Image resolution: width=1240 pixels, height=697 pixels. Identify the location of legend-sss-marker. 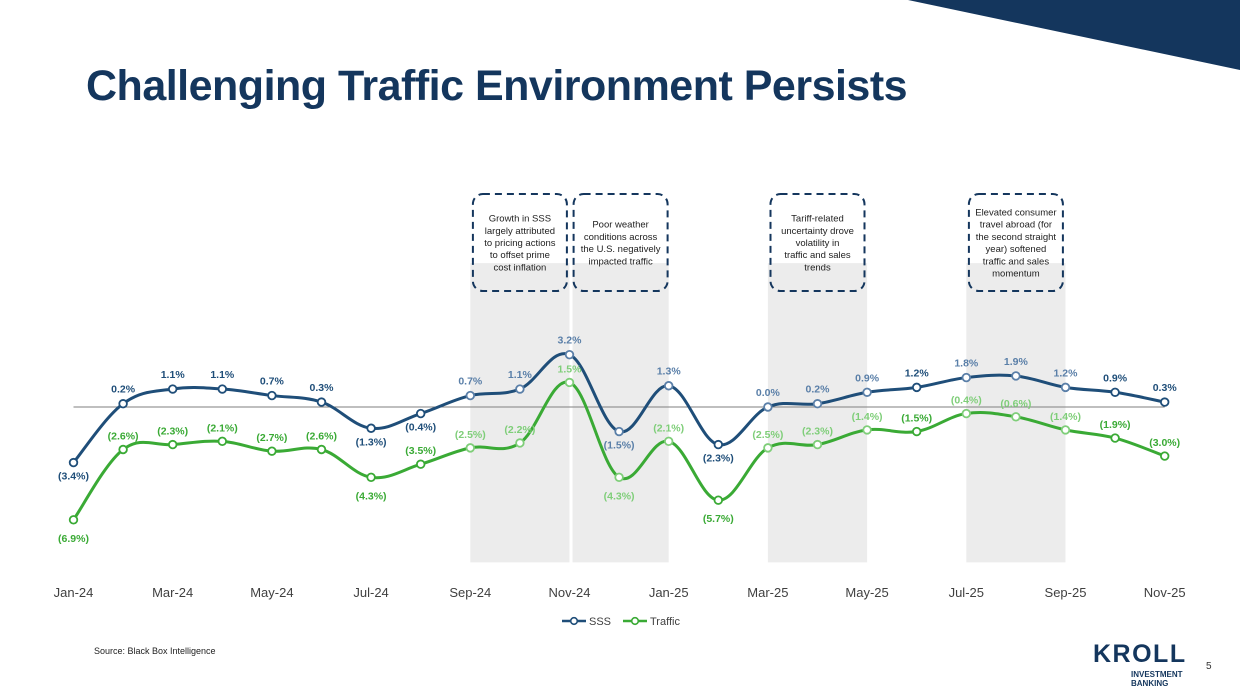
(574, 621).